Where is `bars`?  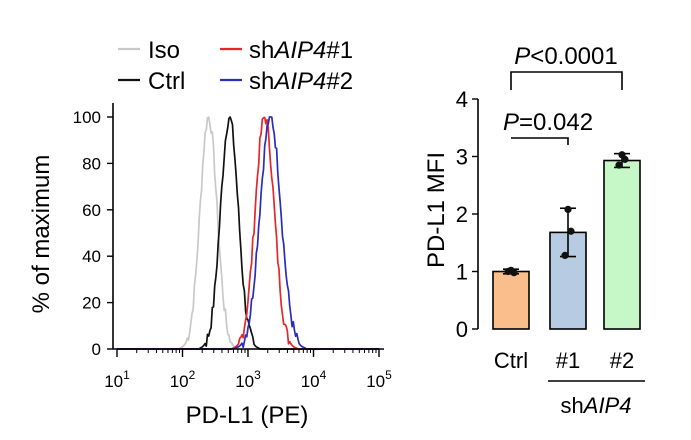
bars is located at coordinates (566, 244).